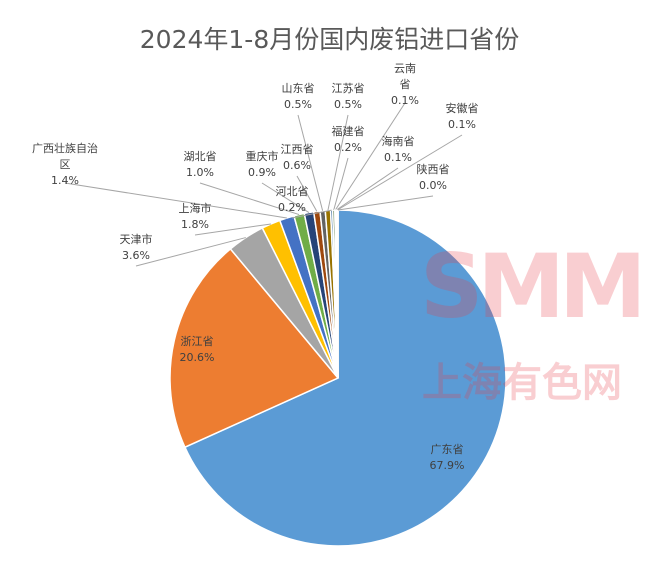 This screenshot has width=659, height=567. What do you see at coordinates (348, 88) in the screenshot?
I see `slice-name: 江苏省` at bounding box center [348, 88].